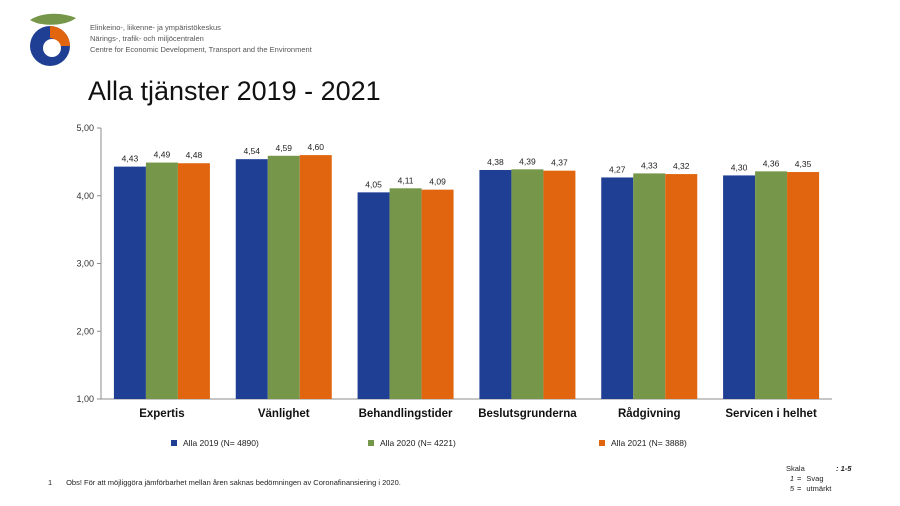 The image size is (900, 506). Describe the element at coordinates (819, 488) in the screenshot. I see `scale-text: utmärkt` at that location.